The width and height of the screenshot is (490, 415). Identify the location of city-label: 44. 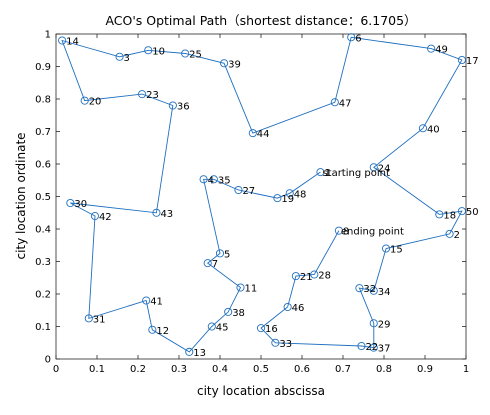
(263, 134).